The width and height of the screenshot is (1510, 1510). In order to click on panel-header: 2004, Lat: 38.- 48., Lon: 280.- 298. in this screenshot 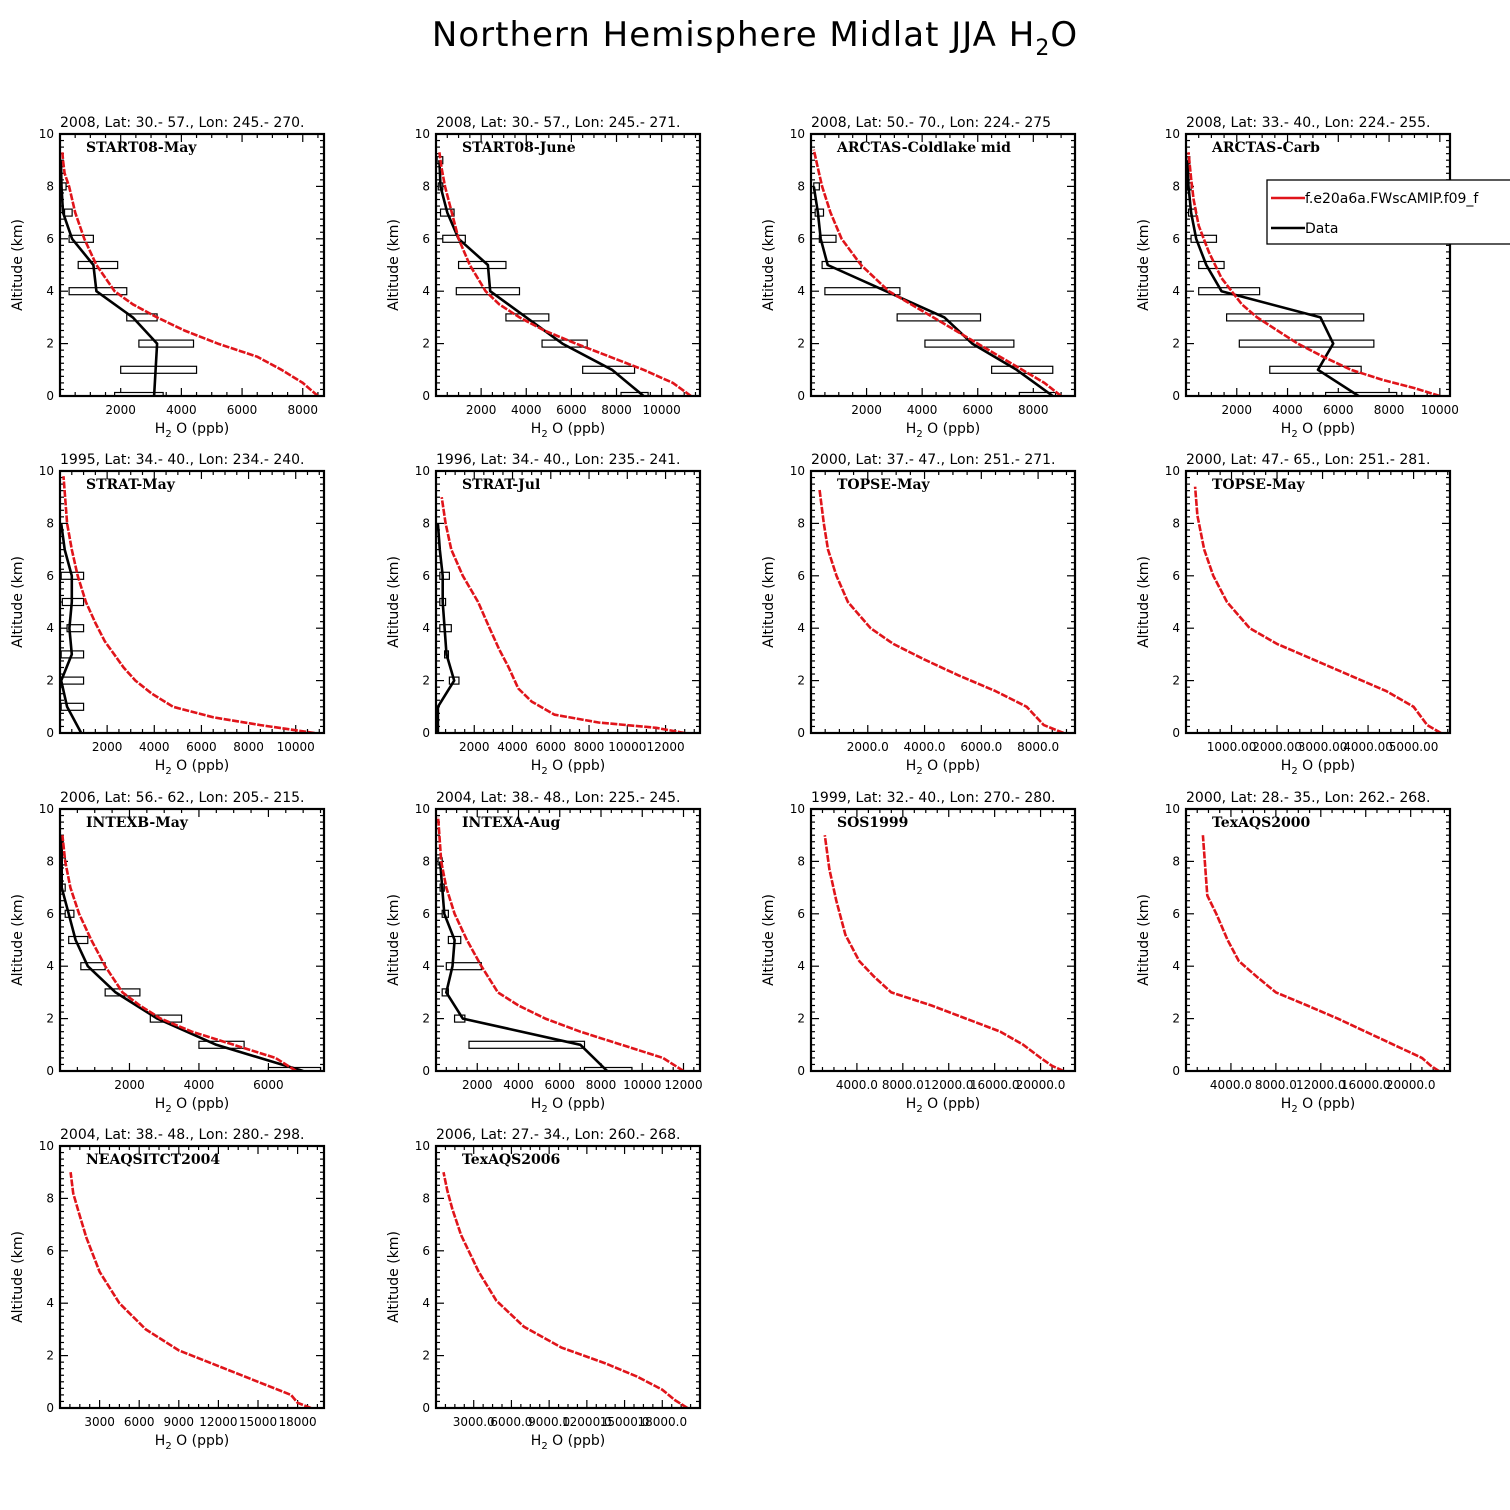, I will do `click(182, 1135)`.